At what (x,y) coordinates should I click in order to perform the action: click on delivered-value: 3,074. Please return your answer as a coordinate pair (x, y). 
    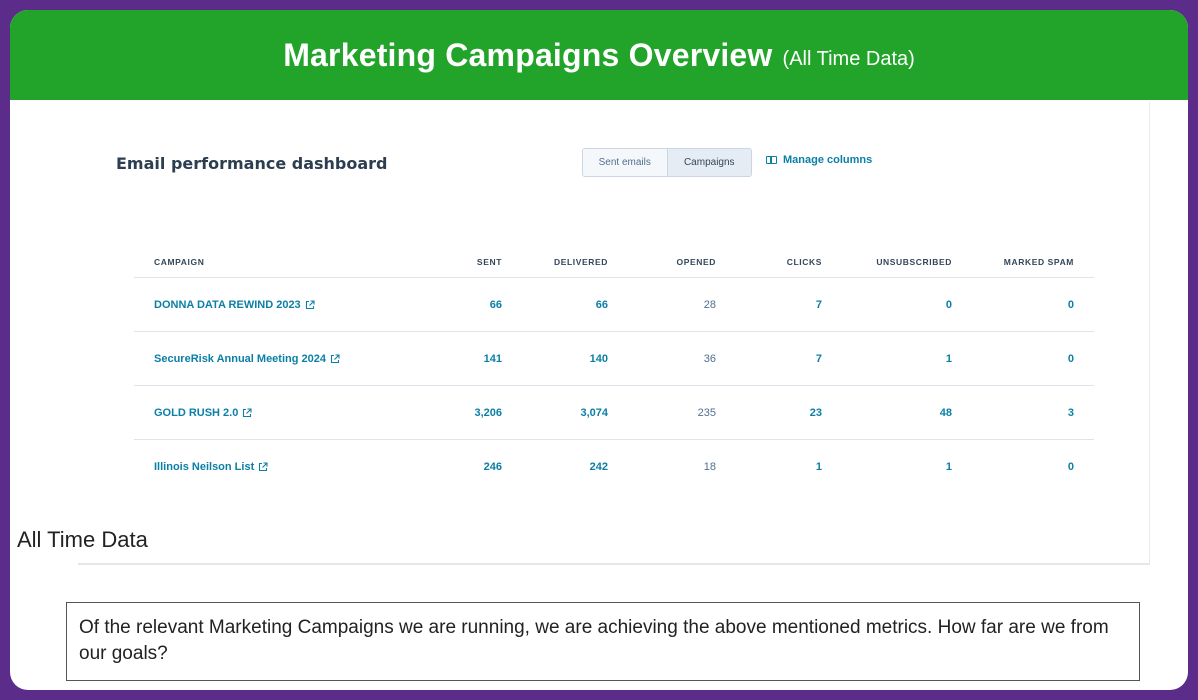
    Looking at the image, I should click on (594, 412).